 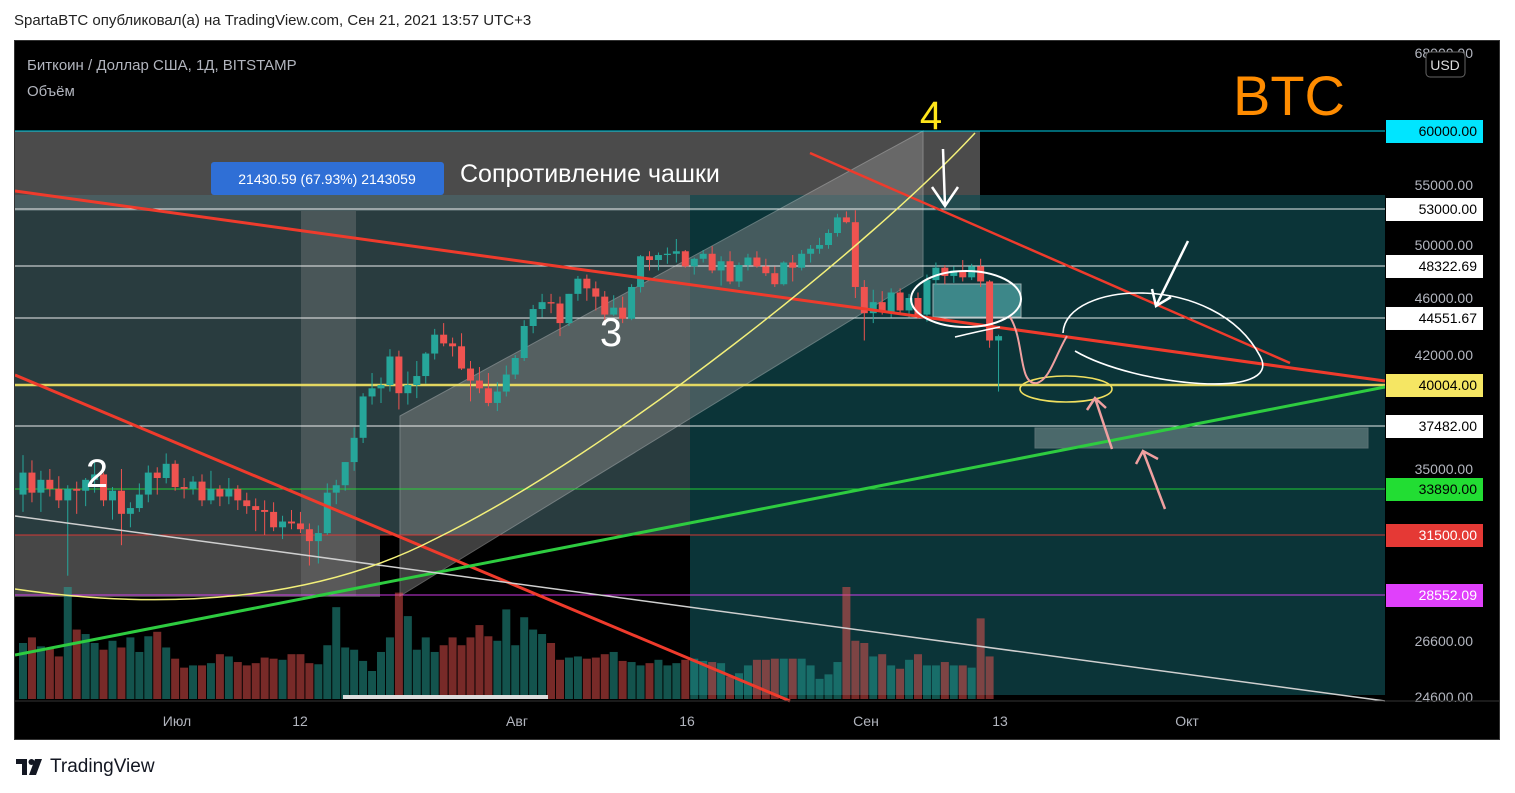 What do you see at coordinates (1434, 385) in the screenshot?
I see `price-level-tag: 40004.00` at bounding box center [1434, 385].